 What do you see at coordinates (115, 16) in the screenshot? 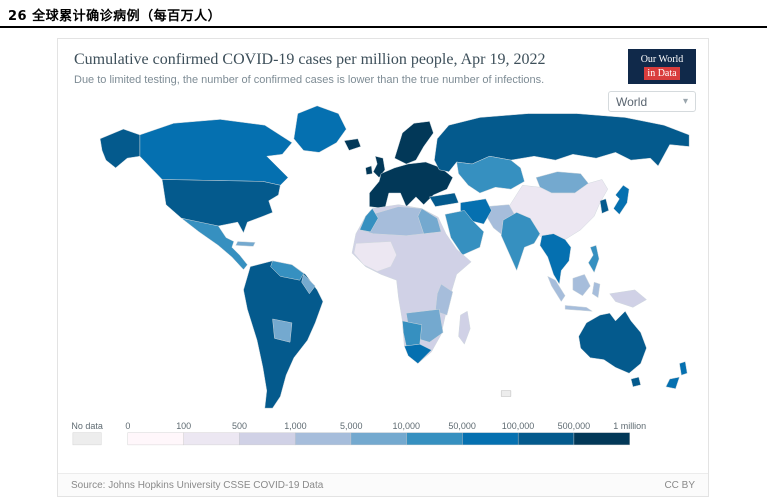
I see `page-title: 26 全球累计确诊病例（每百万人）` at bounding box center [115, 16].